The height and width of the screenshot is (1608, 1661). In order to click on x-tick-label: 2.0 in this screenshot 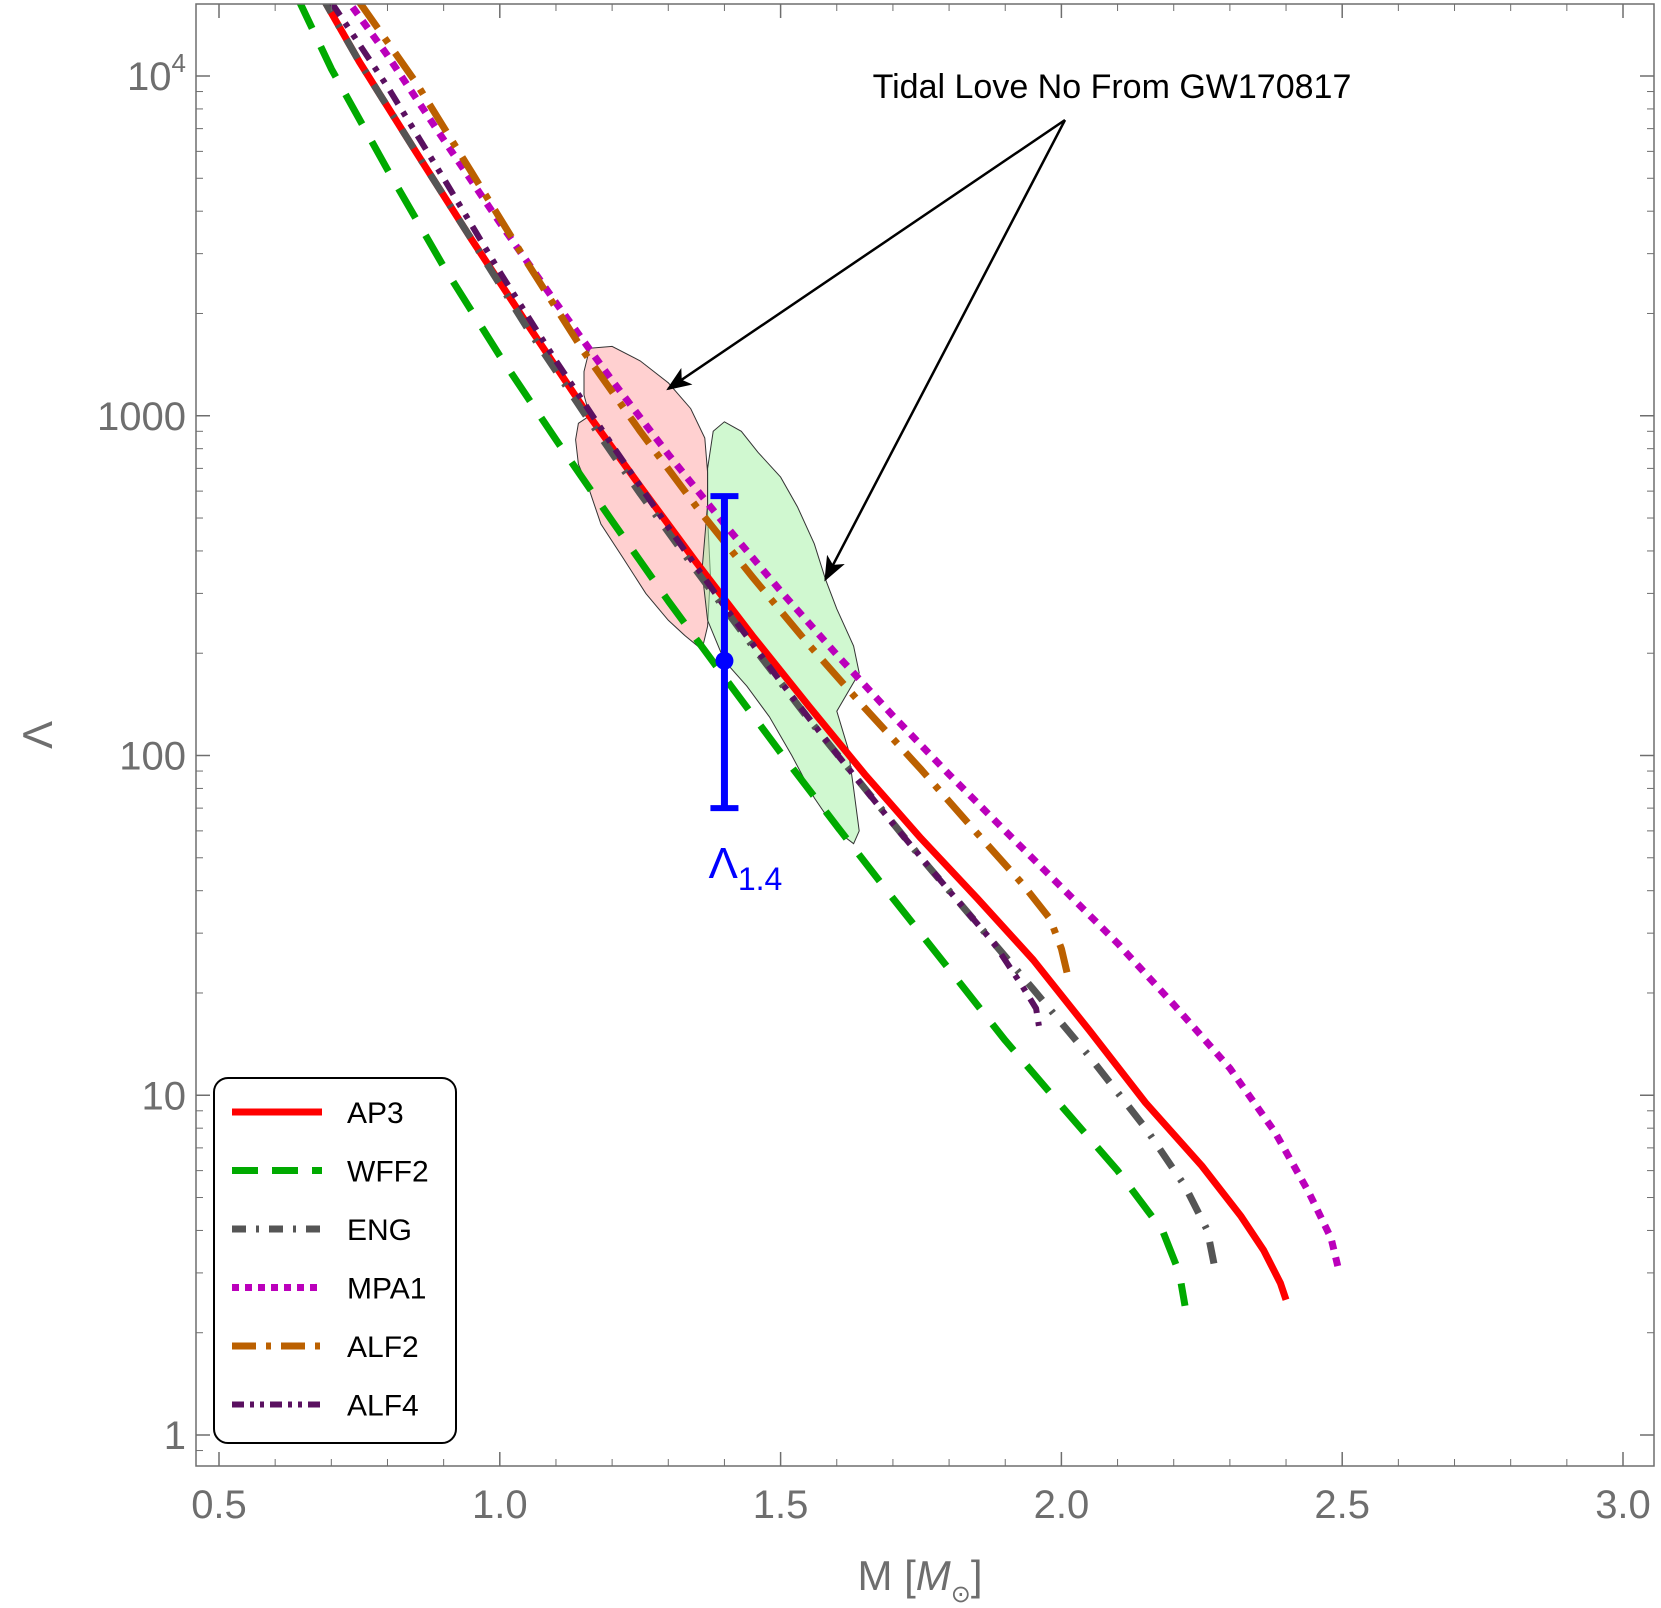, I will do `click(1062, 1505)`.